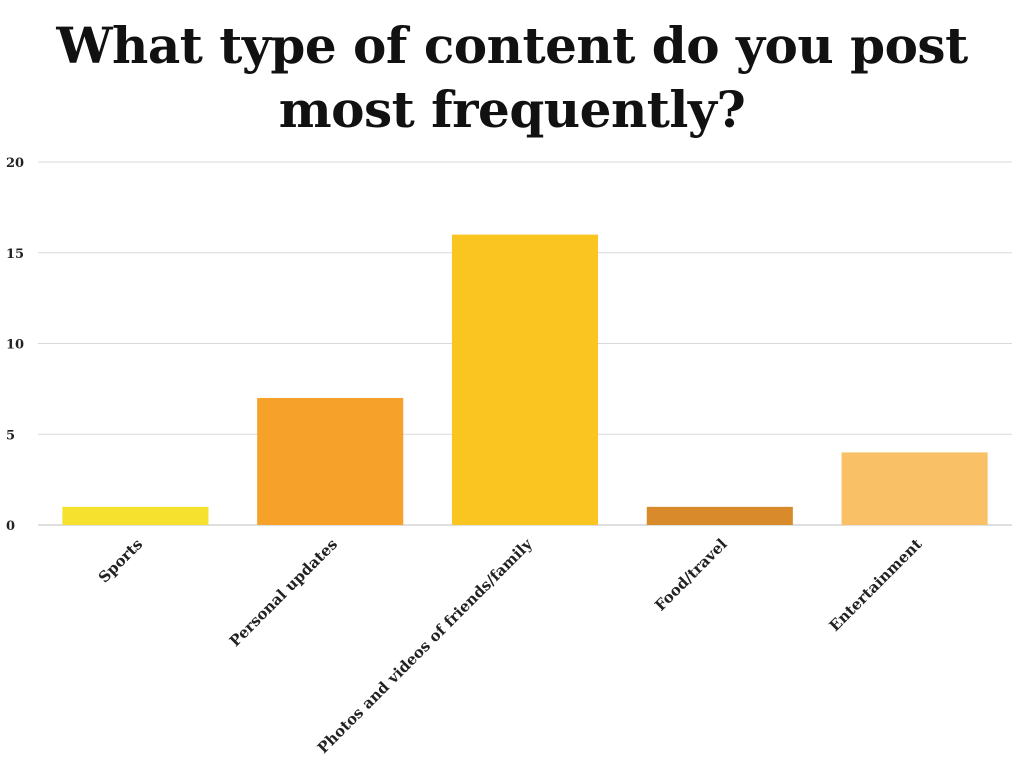 The image size is (1024, 768). I want to click on x-category-label: Sports, so click(120, 560).